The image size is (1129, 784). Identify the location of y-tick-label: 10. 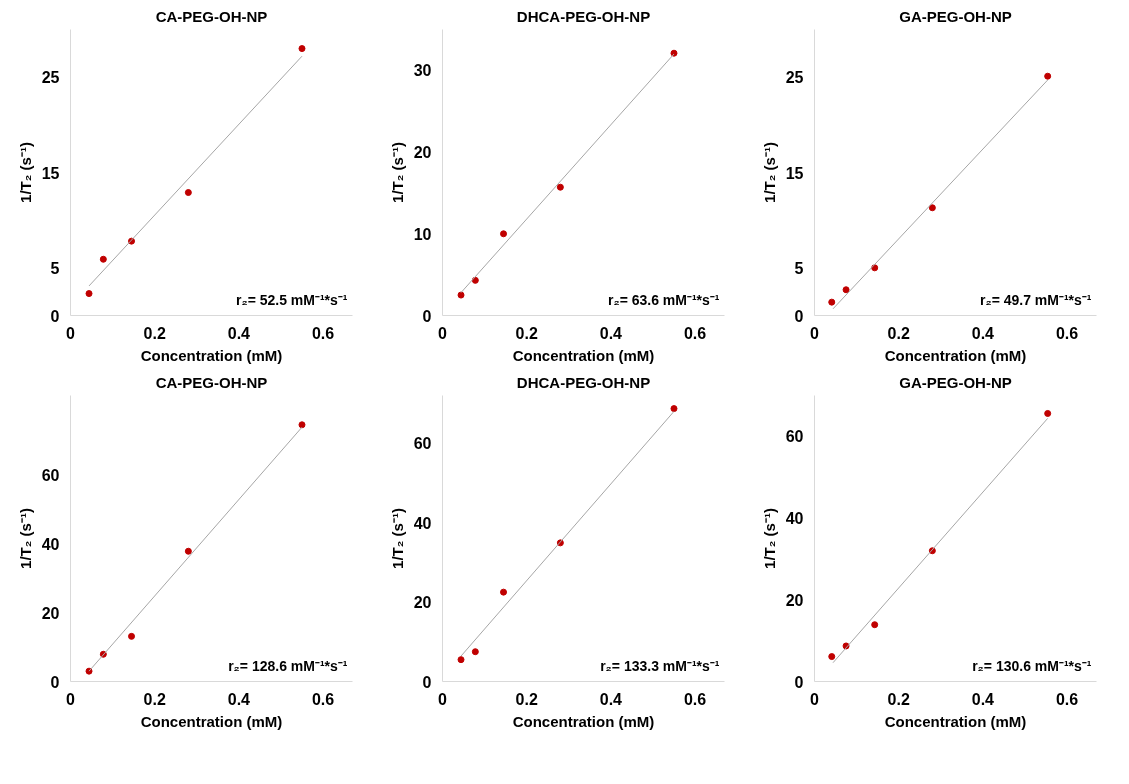
(422, 234).